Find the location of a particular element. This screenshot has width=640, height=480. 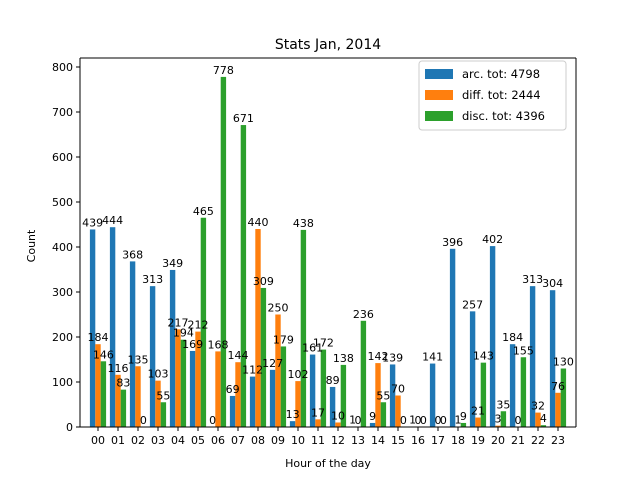

x-tick-label: 01 is located at coordinates (118, 440).